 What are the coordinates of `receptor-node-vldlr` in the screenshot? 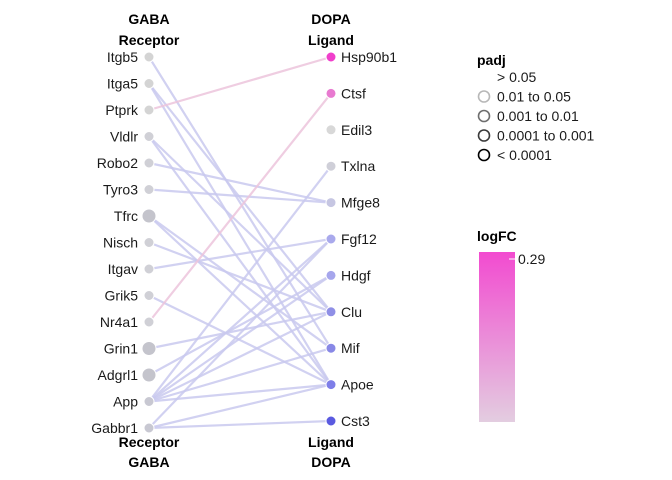 It's located at (149, 136).